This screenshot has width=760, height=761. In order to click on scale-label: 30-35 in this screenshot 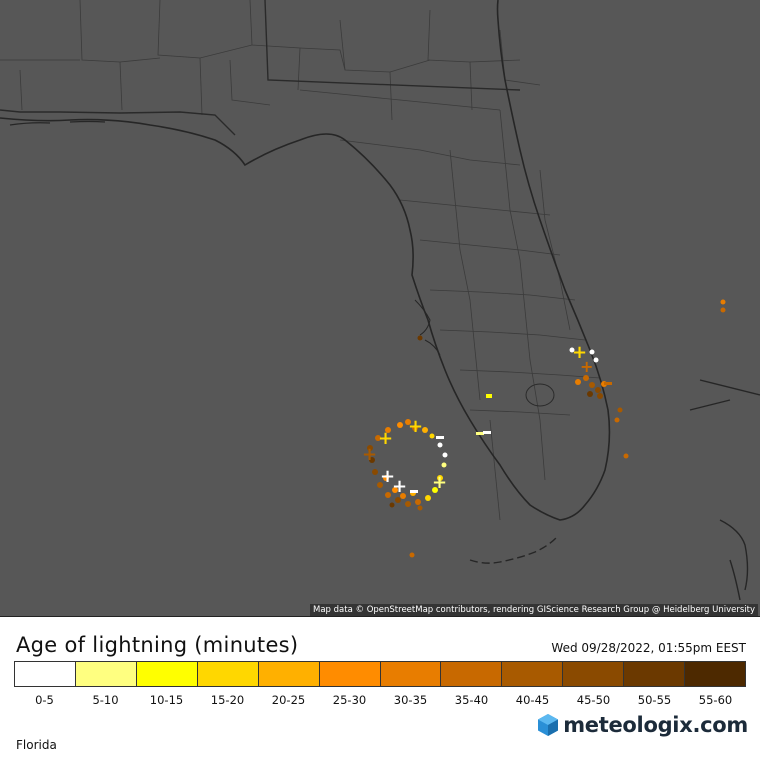, I will do `click(410, 700)`.